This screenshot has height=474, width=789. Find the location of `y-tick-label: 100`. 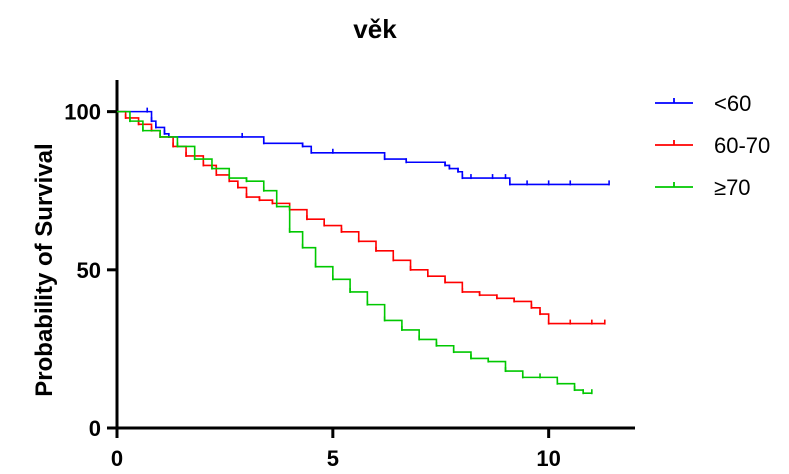

y-tick-label: 100 is located at coordinates (82, 112).